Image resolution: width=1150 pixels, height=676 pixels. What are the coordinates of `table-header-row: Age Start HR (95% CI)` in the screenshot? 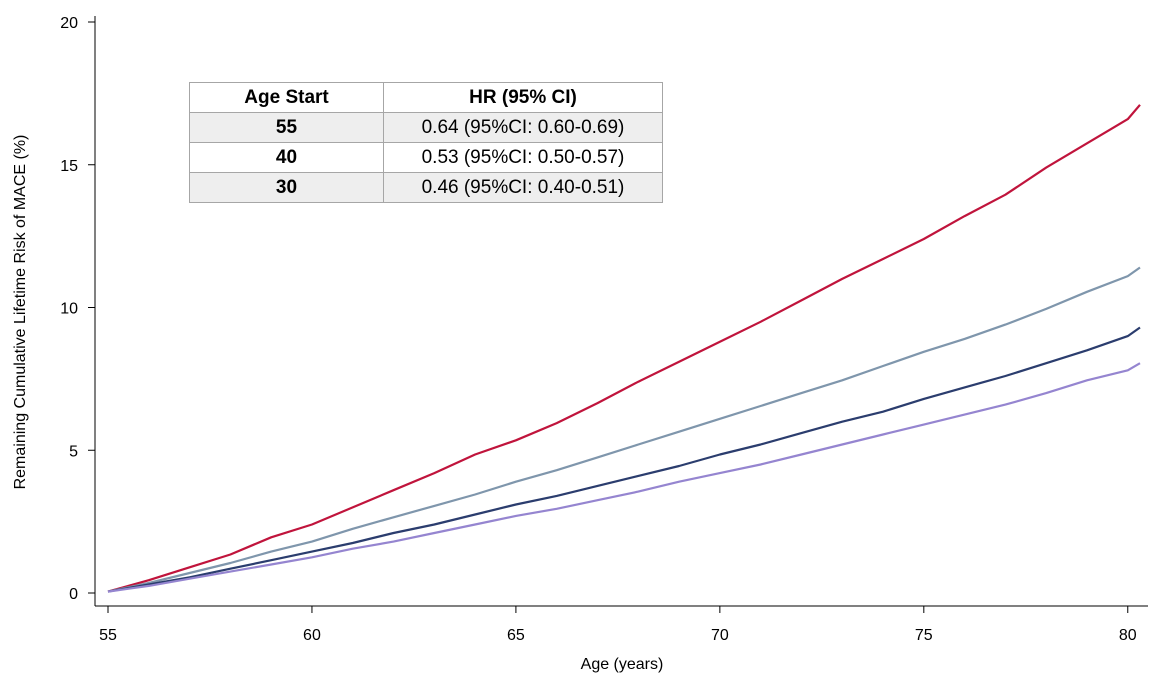 It's located at (426, 97).